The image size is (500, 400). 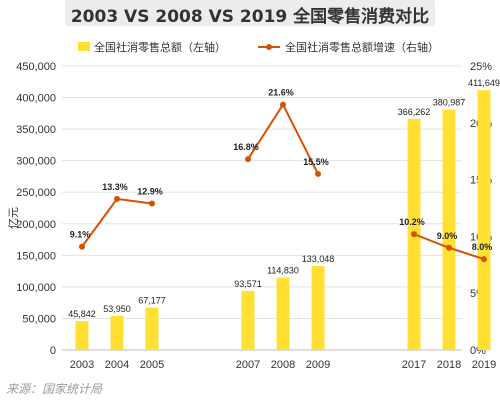 I want to click on bar-value-label: 114,830, so click(x=283, y=271).